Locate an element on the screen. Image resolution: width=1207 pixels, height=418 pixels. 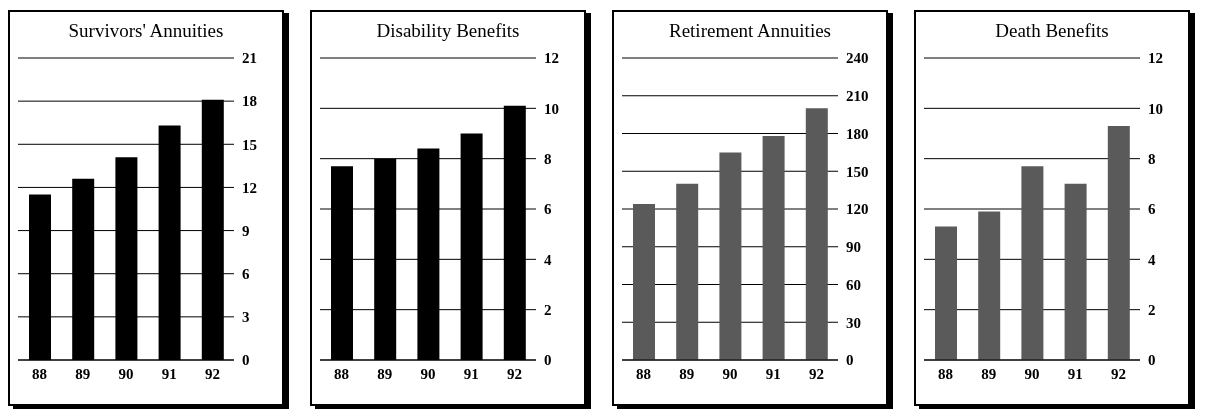
chart-title: Survivors' Annuities is located at coordinates (146, 31).